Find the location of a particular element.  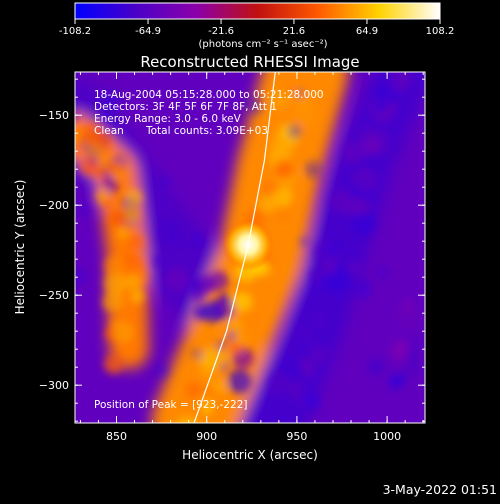

total-counts-text: Total counts: 3.09E+03 is located at coordinates (206, 131).